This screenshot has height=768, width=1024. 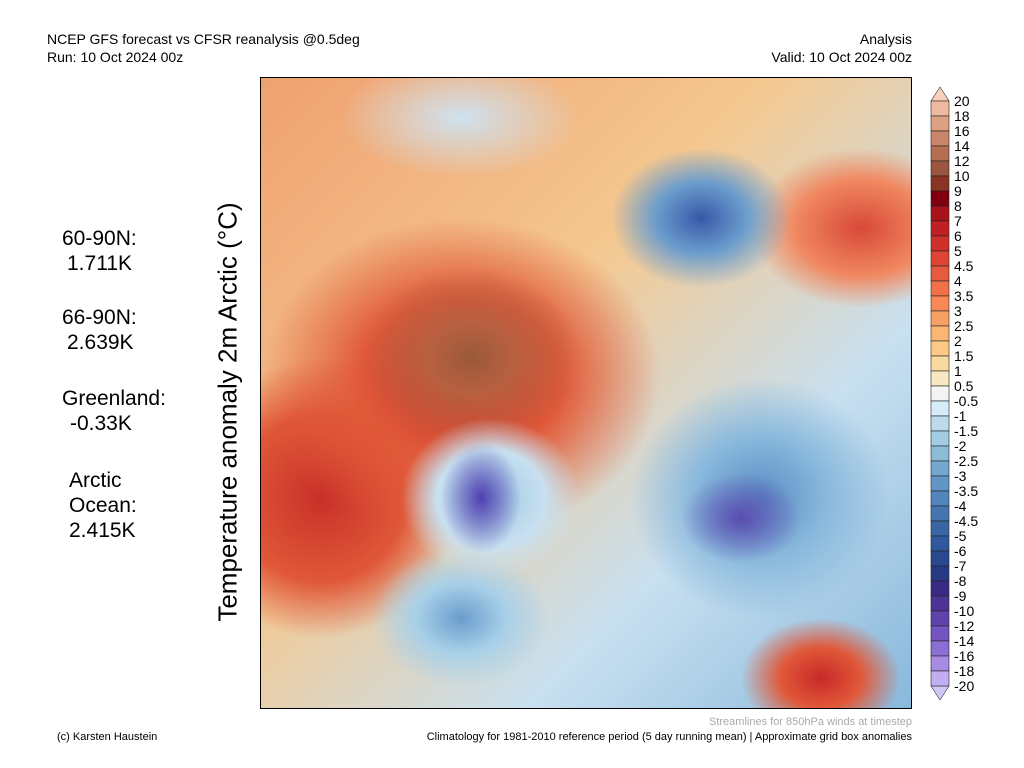 What do you see at coordinates (958, 251) in the screenshot?
I see `colorbar-tick-label: 5` at bounding box center [958, 251].